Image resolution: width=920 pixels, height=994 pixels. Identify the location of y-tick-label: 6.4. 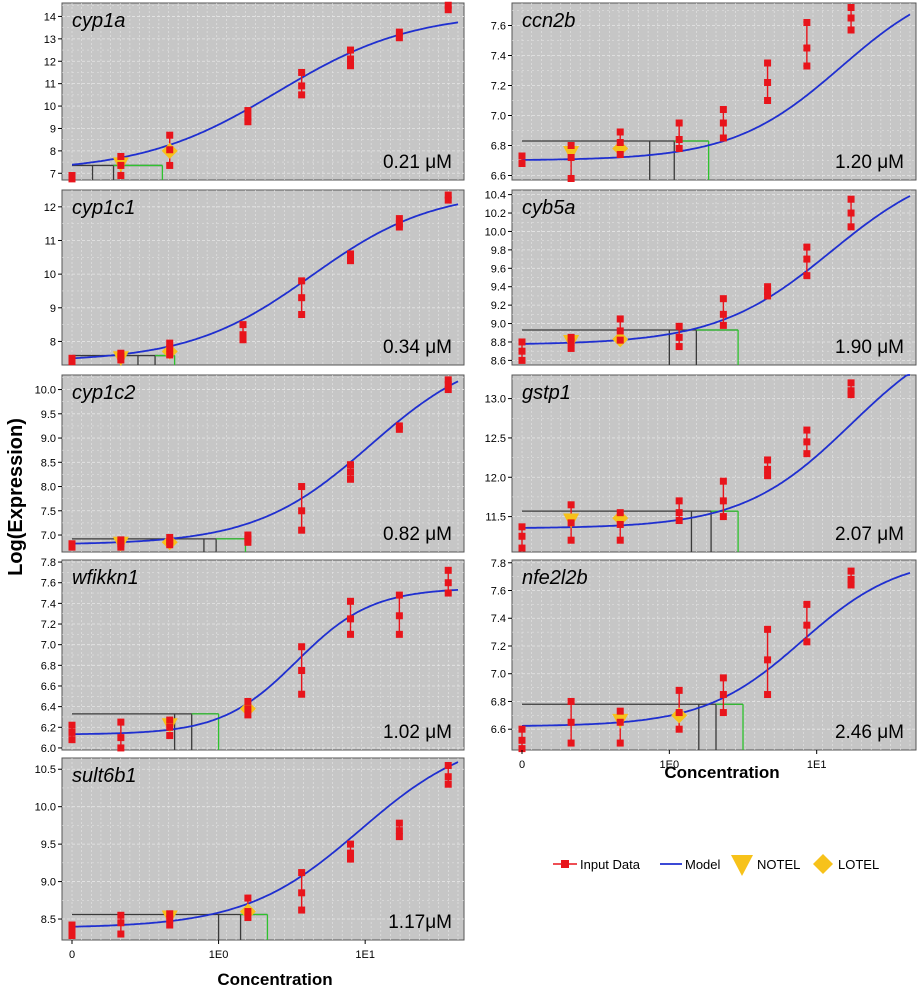
(48, 708).